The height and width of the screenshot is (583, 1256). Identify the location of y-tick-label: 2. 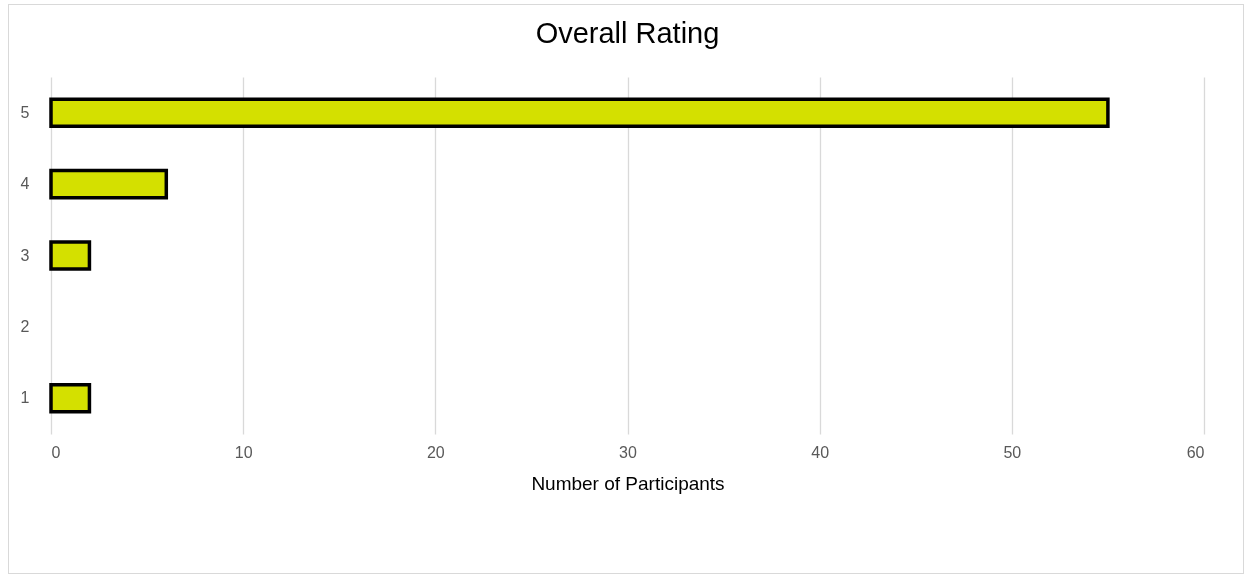
(25, 326).